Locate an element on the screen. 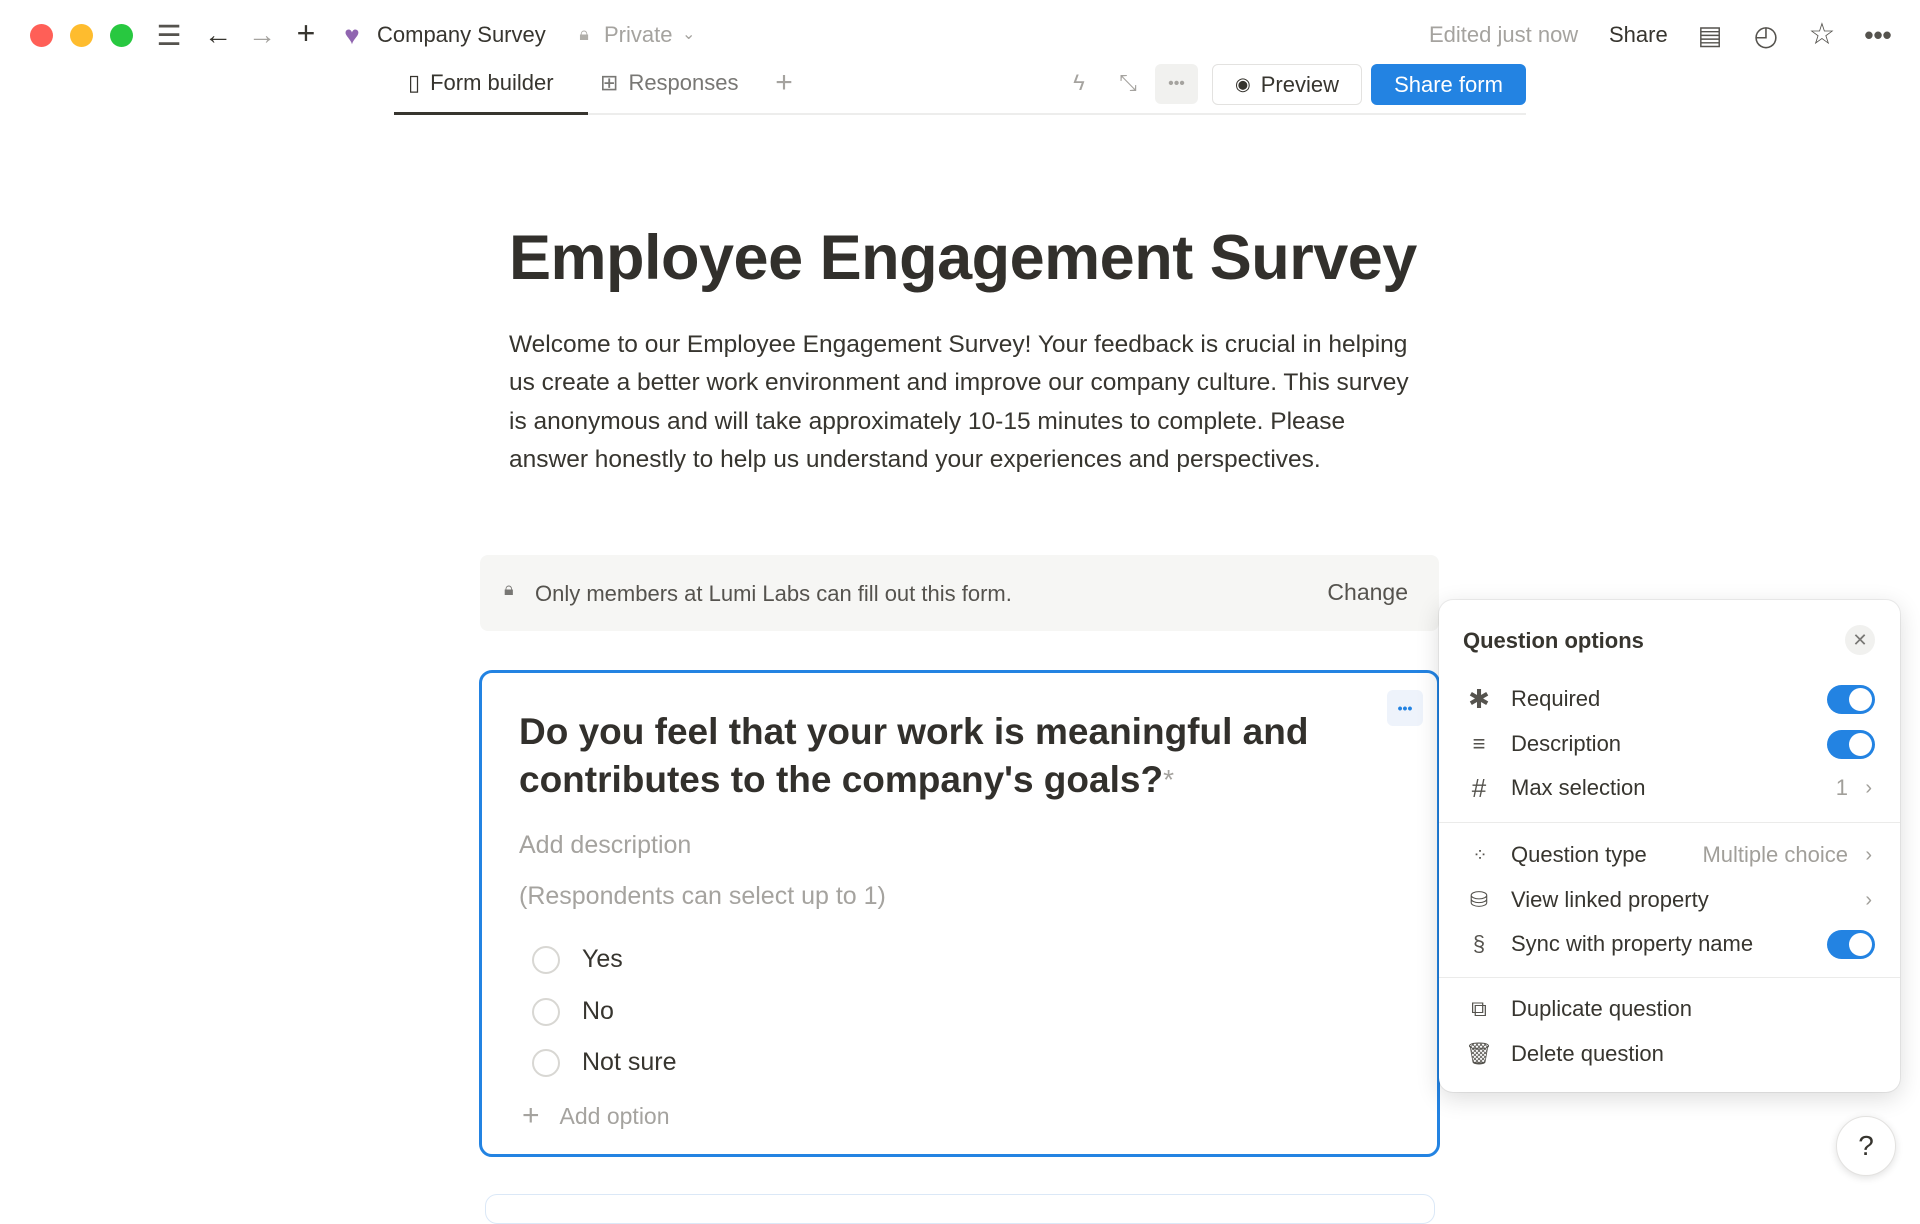 This screenshot has width=1920, height=1224. tab-label: Responses is located at coordinates (683, 82).